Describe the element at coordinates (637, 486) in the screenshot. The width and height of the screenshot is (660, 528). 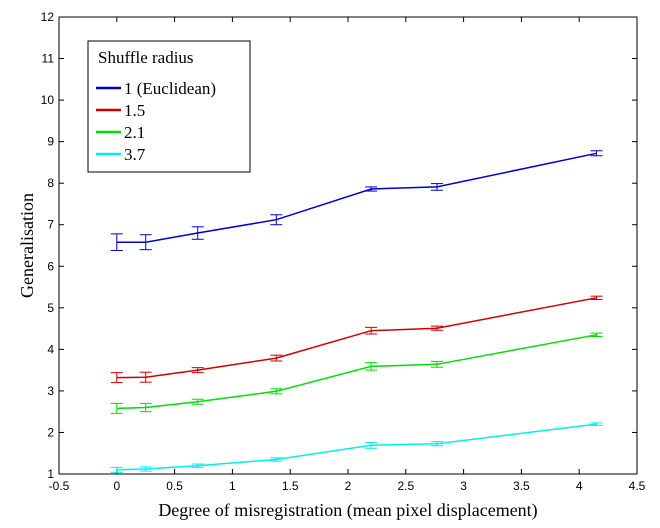
I see `x-tick-label: 4.5` at that location.